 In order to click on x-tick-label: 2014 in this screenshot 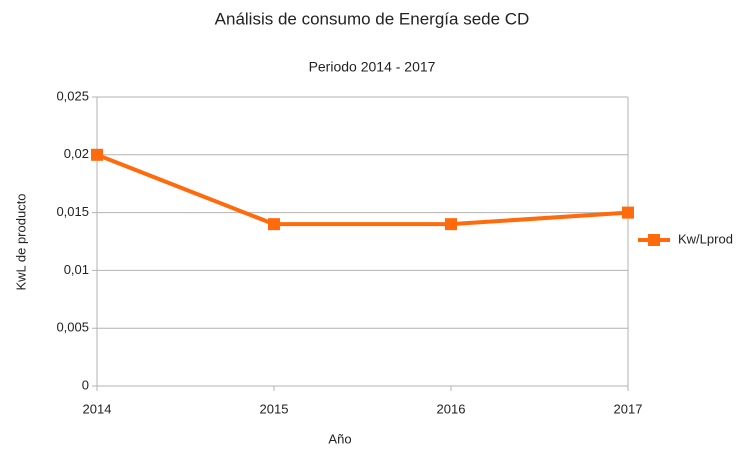, I will do `click(97, 408)`.